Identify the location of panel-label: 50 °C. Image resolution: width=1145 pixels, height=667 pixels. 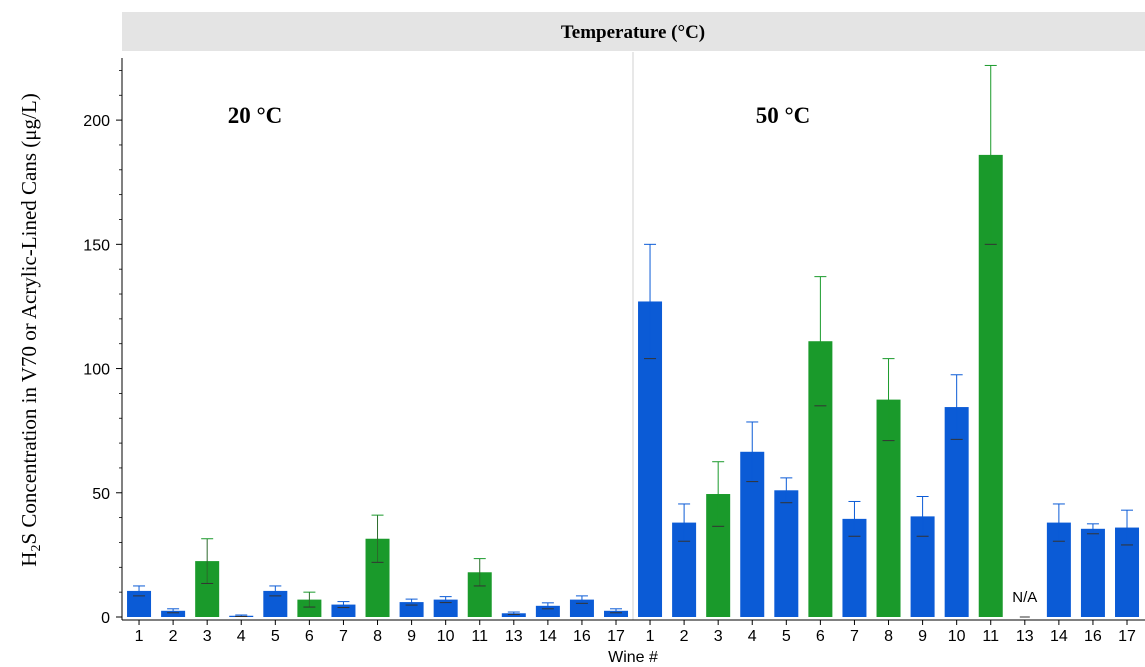
(783, 115).